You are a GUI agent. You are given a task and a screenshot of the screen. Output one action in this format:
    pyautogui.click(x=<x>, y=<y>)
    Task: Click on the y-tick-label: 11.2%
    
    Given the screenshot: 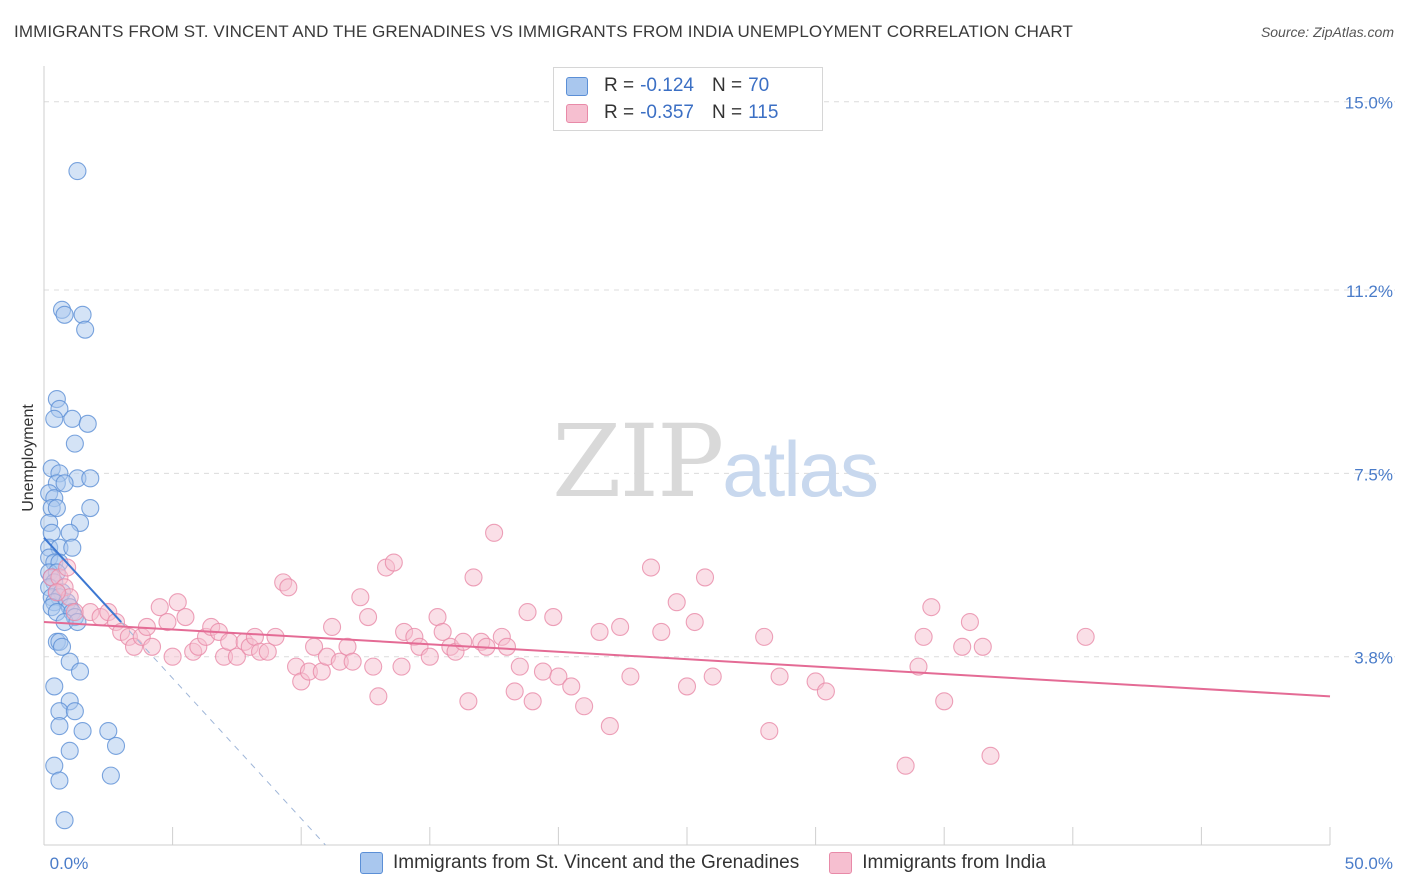 What is the action you would take?
    pyautogui.click(x=1369, y=291)
    